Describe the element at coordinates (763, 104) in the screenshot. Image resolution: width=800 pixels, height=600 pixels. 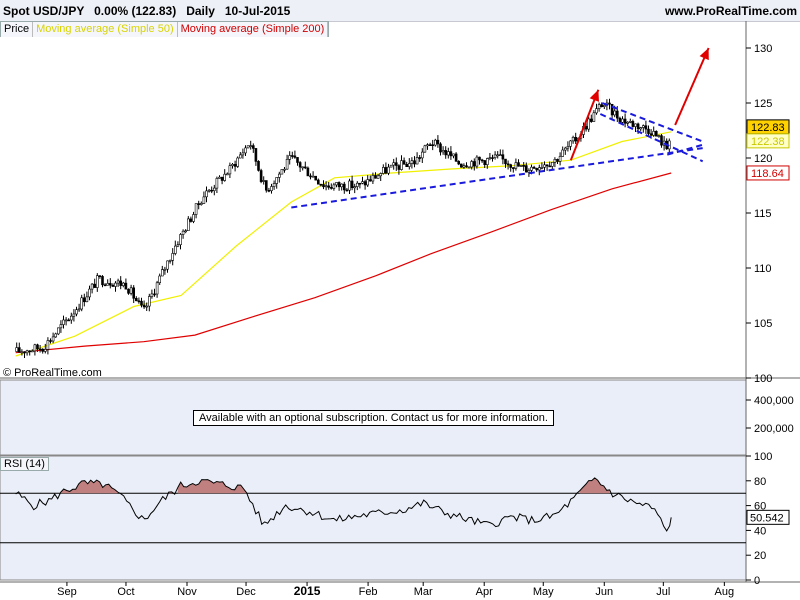
I see `price-y-tick-label: 125` at that location.